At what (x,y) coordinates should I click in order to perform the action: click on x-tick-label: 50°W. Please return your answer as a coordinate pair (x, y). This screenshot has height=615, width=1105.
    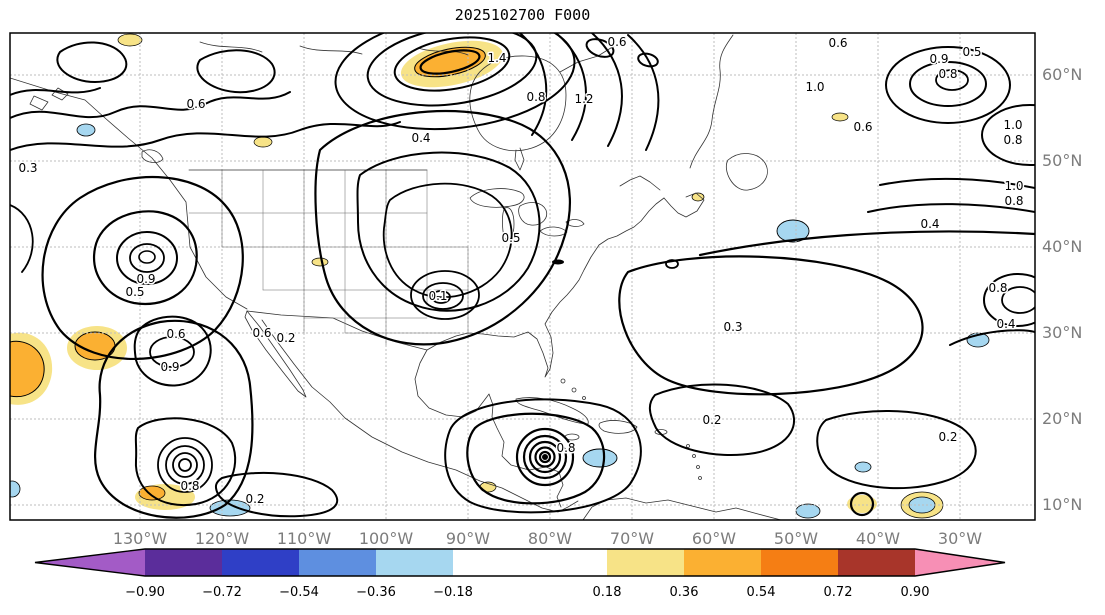
    Looking at the image, I should click on (796, 538).